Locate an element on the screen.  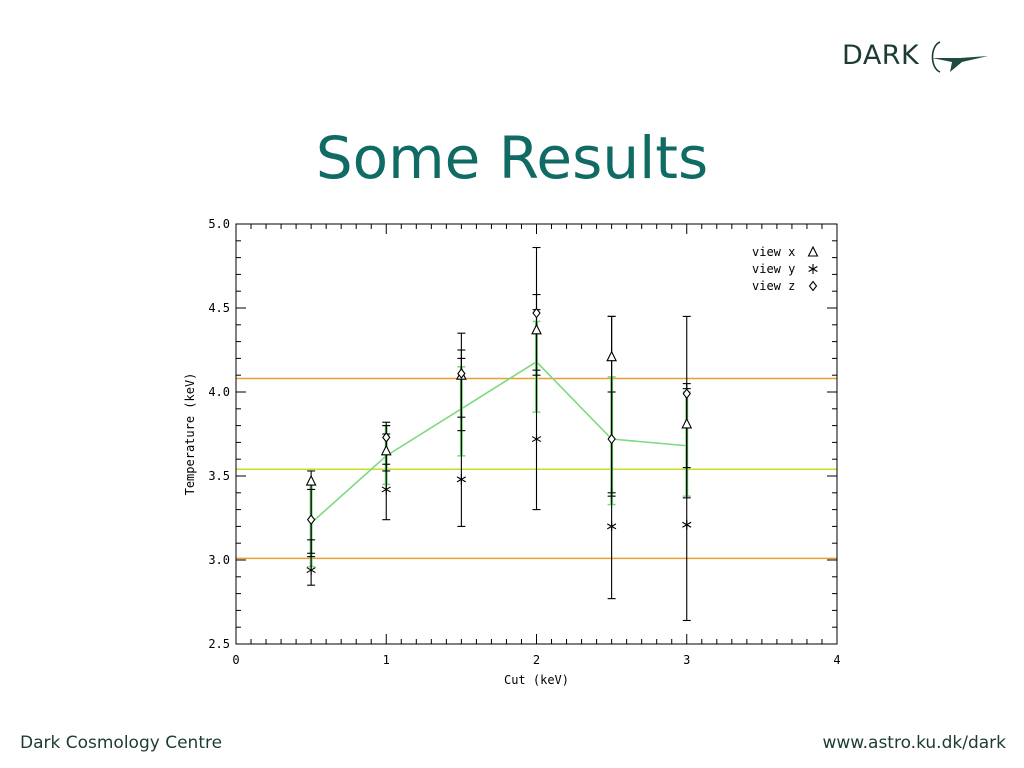
y-tick-label: 5.0 is located at coordinates (219, 224).